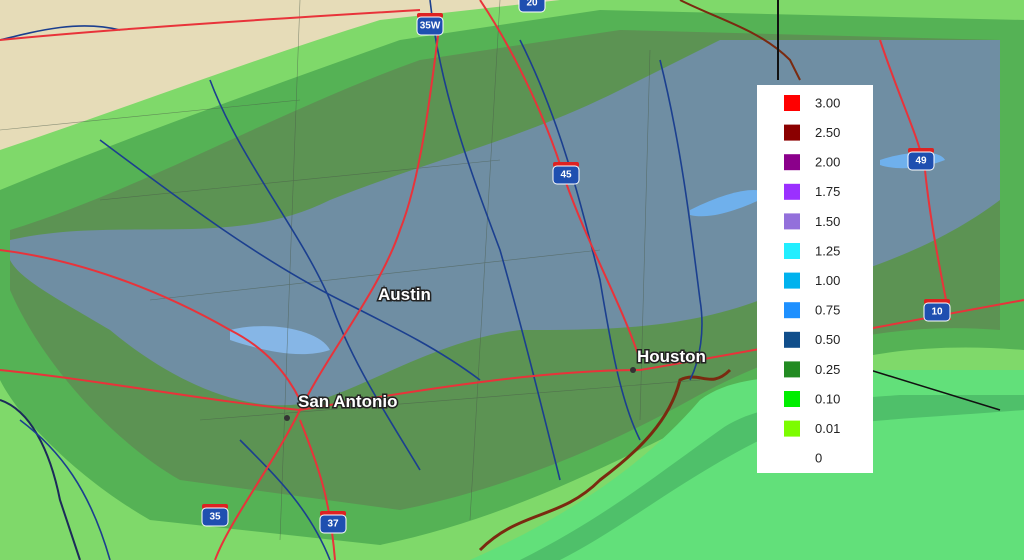 The image size is (1024, 560). Describe the element at coordinates (740, 40) in the screenshot. I see `state-border` at that location.